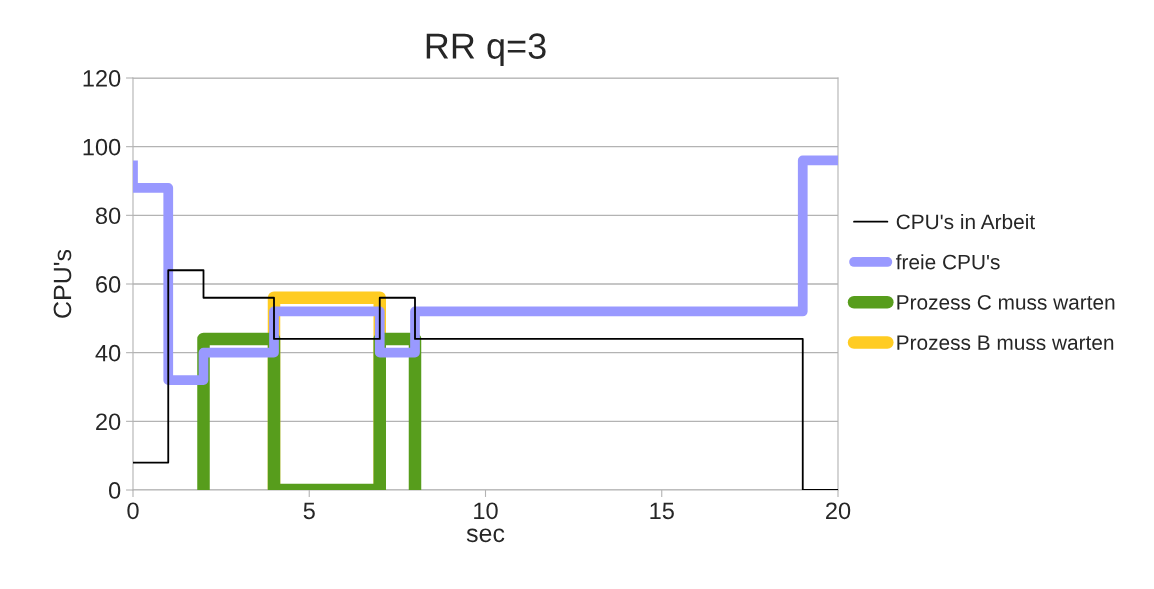  Describe the element at coordinates (662, 511) in the screenshot. I see `x-tick-label: 15` at that location.